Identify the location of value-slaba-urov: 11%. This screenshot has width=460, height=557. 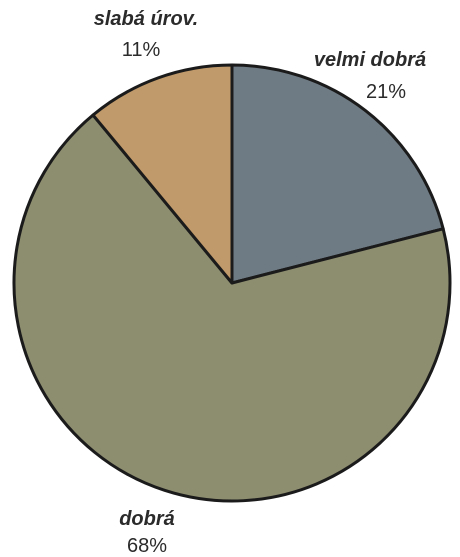
(141, 50).